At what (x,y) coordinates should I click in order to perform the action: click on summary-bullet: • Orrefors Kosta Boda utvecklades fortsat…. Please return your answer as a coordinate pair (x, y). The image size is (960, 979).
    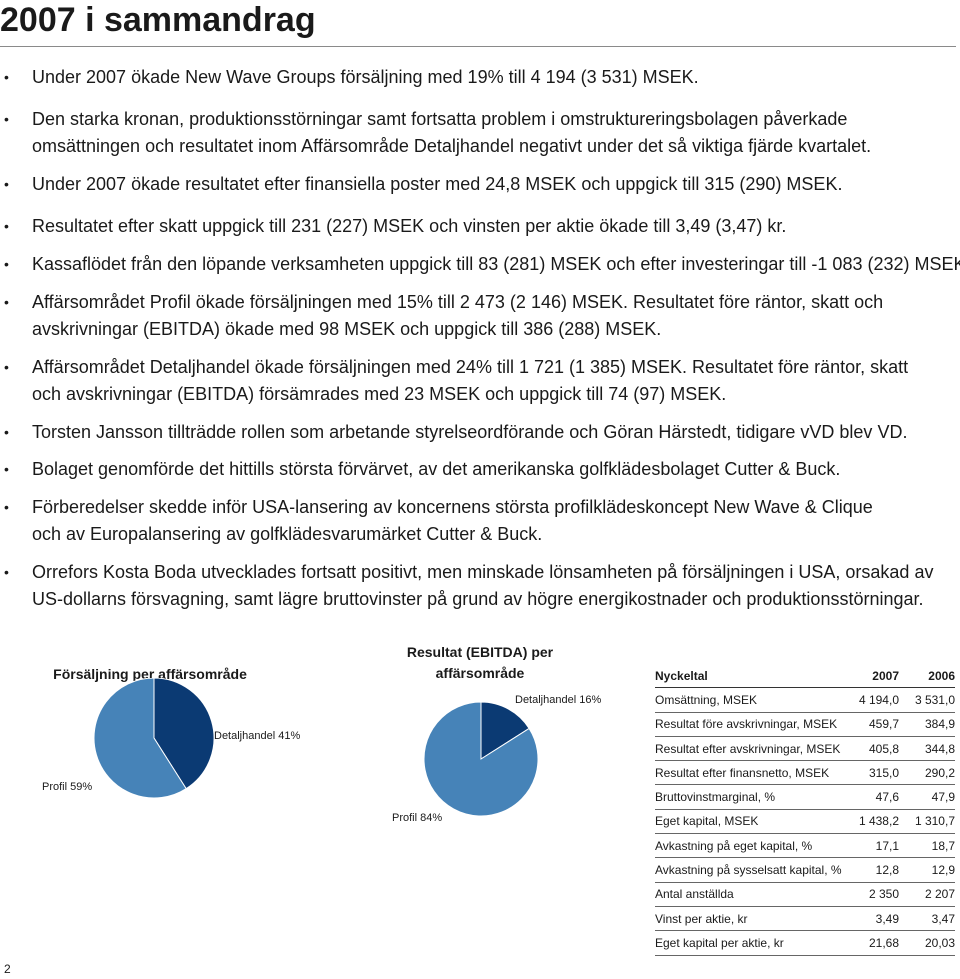
    Looking at the image, I should click on (478, 586).